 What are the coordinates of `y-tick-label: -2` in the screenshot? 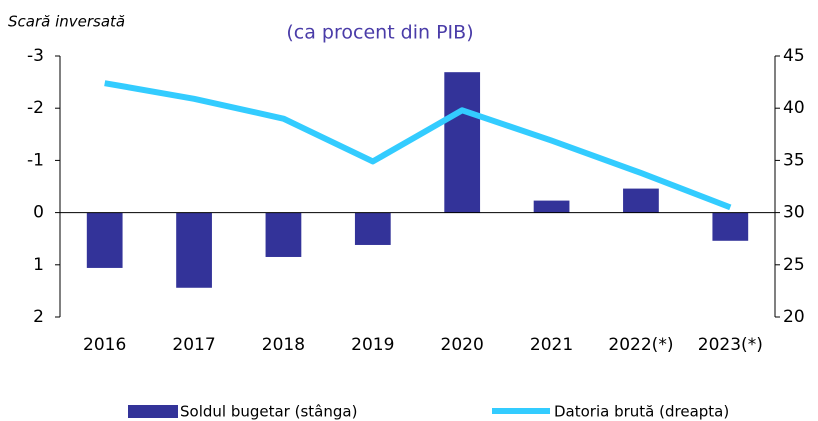 It's located at (35, 108).